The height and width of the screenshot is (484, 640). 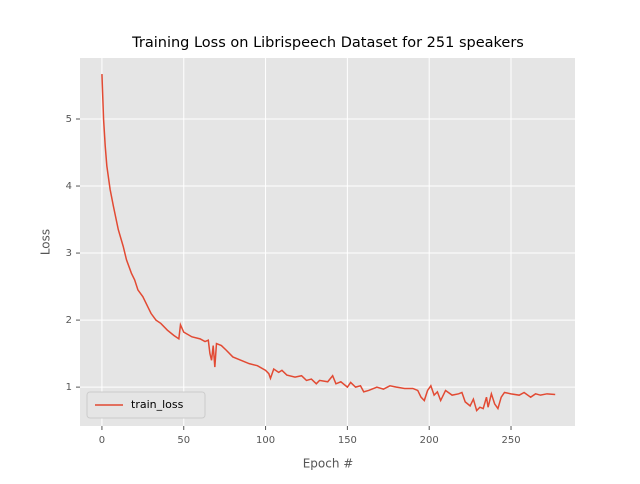 I want to click on x-tick-label: 100, so click(x=265, y=440).